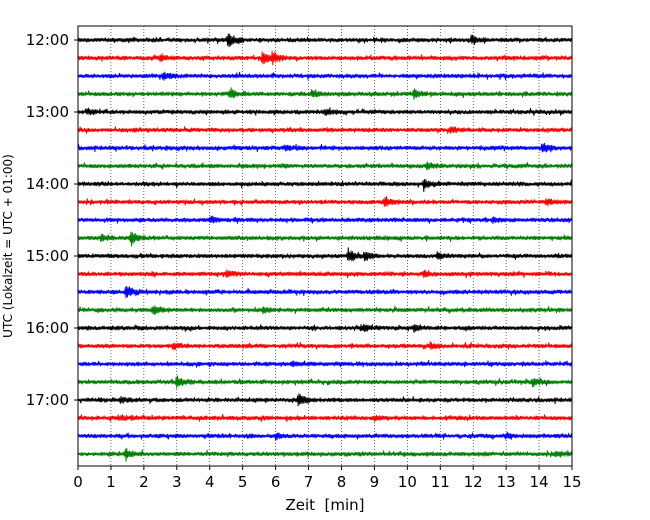 The width and height of the screenshot is (650, 520). I want to click on x-tick-label: 10, so click(407, 482).